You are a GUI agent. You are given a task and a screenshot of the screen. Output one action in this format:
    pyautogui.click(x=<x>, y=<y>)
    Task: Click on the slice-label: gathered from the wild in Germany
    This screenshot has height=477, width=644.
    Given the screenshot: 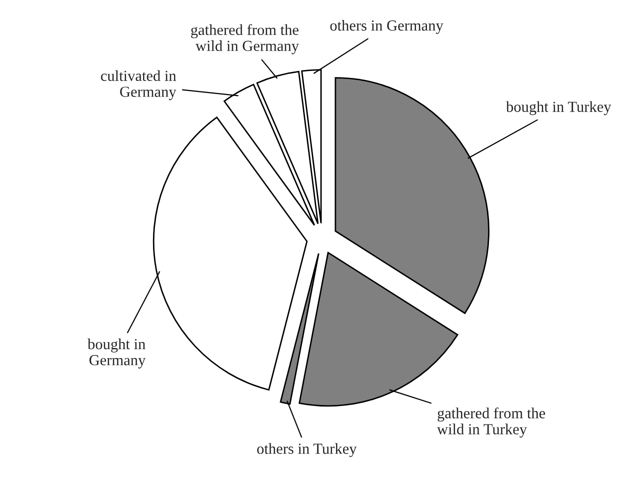 What is the action you would take?
    pyautogui.click(x=245, y=39)
    